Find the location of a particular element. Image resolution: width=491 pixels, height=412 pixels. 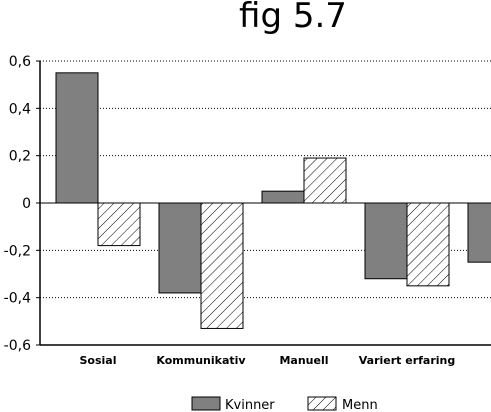

y-tick-label: 0 is located at coordinates (26, 204).